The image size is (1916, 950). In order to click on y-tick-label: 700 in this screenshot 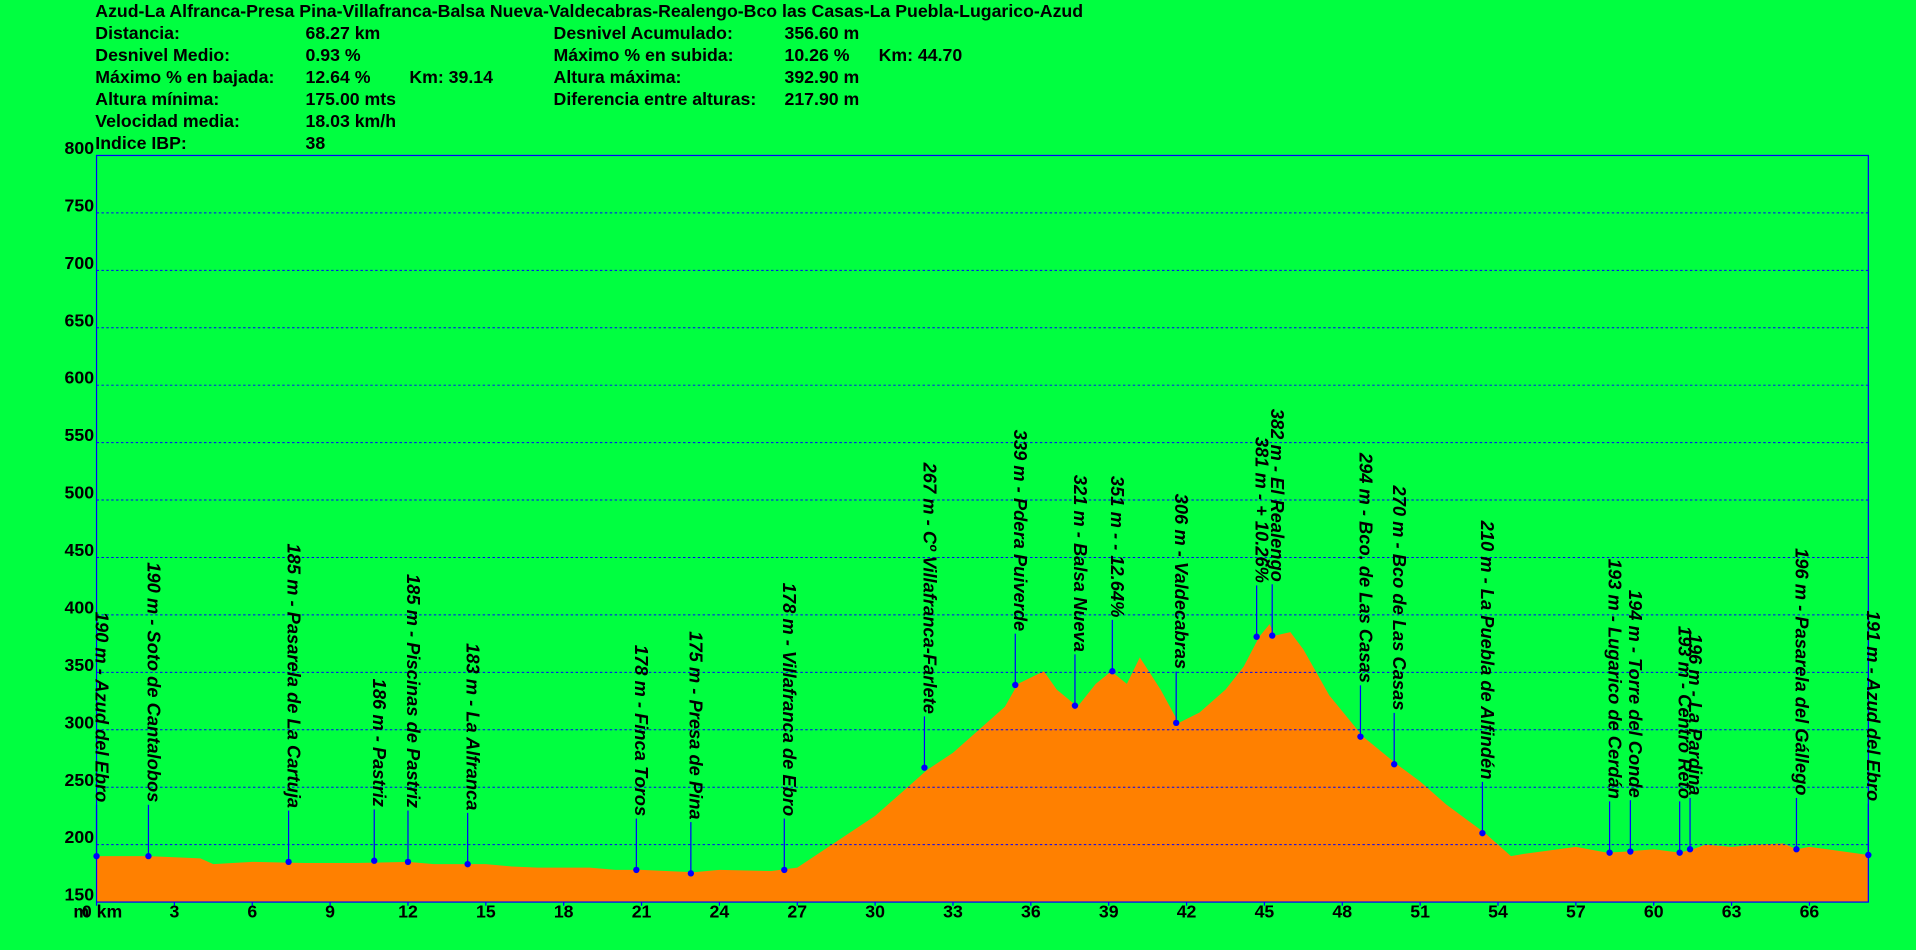, I will do `click(80, 263)`.